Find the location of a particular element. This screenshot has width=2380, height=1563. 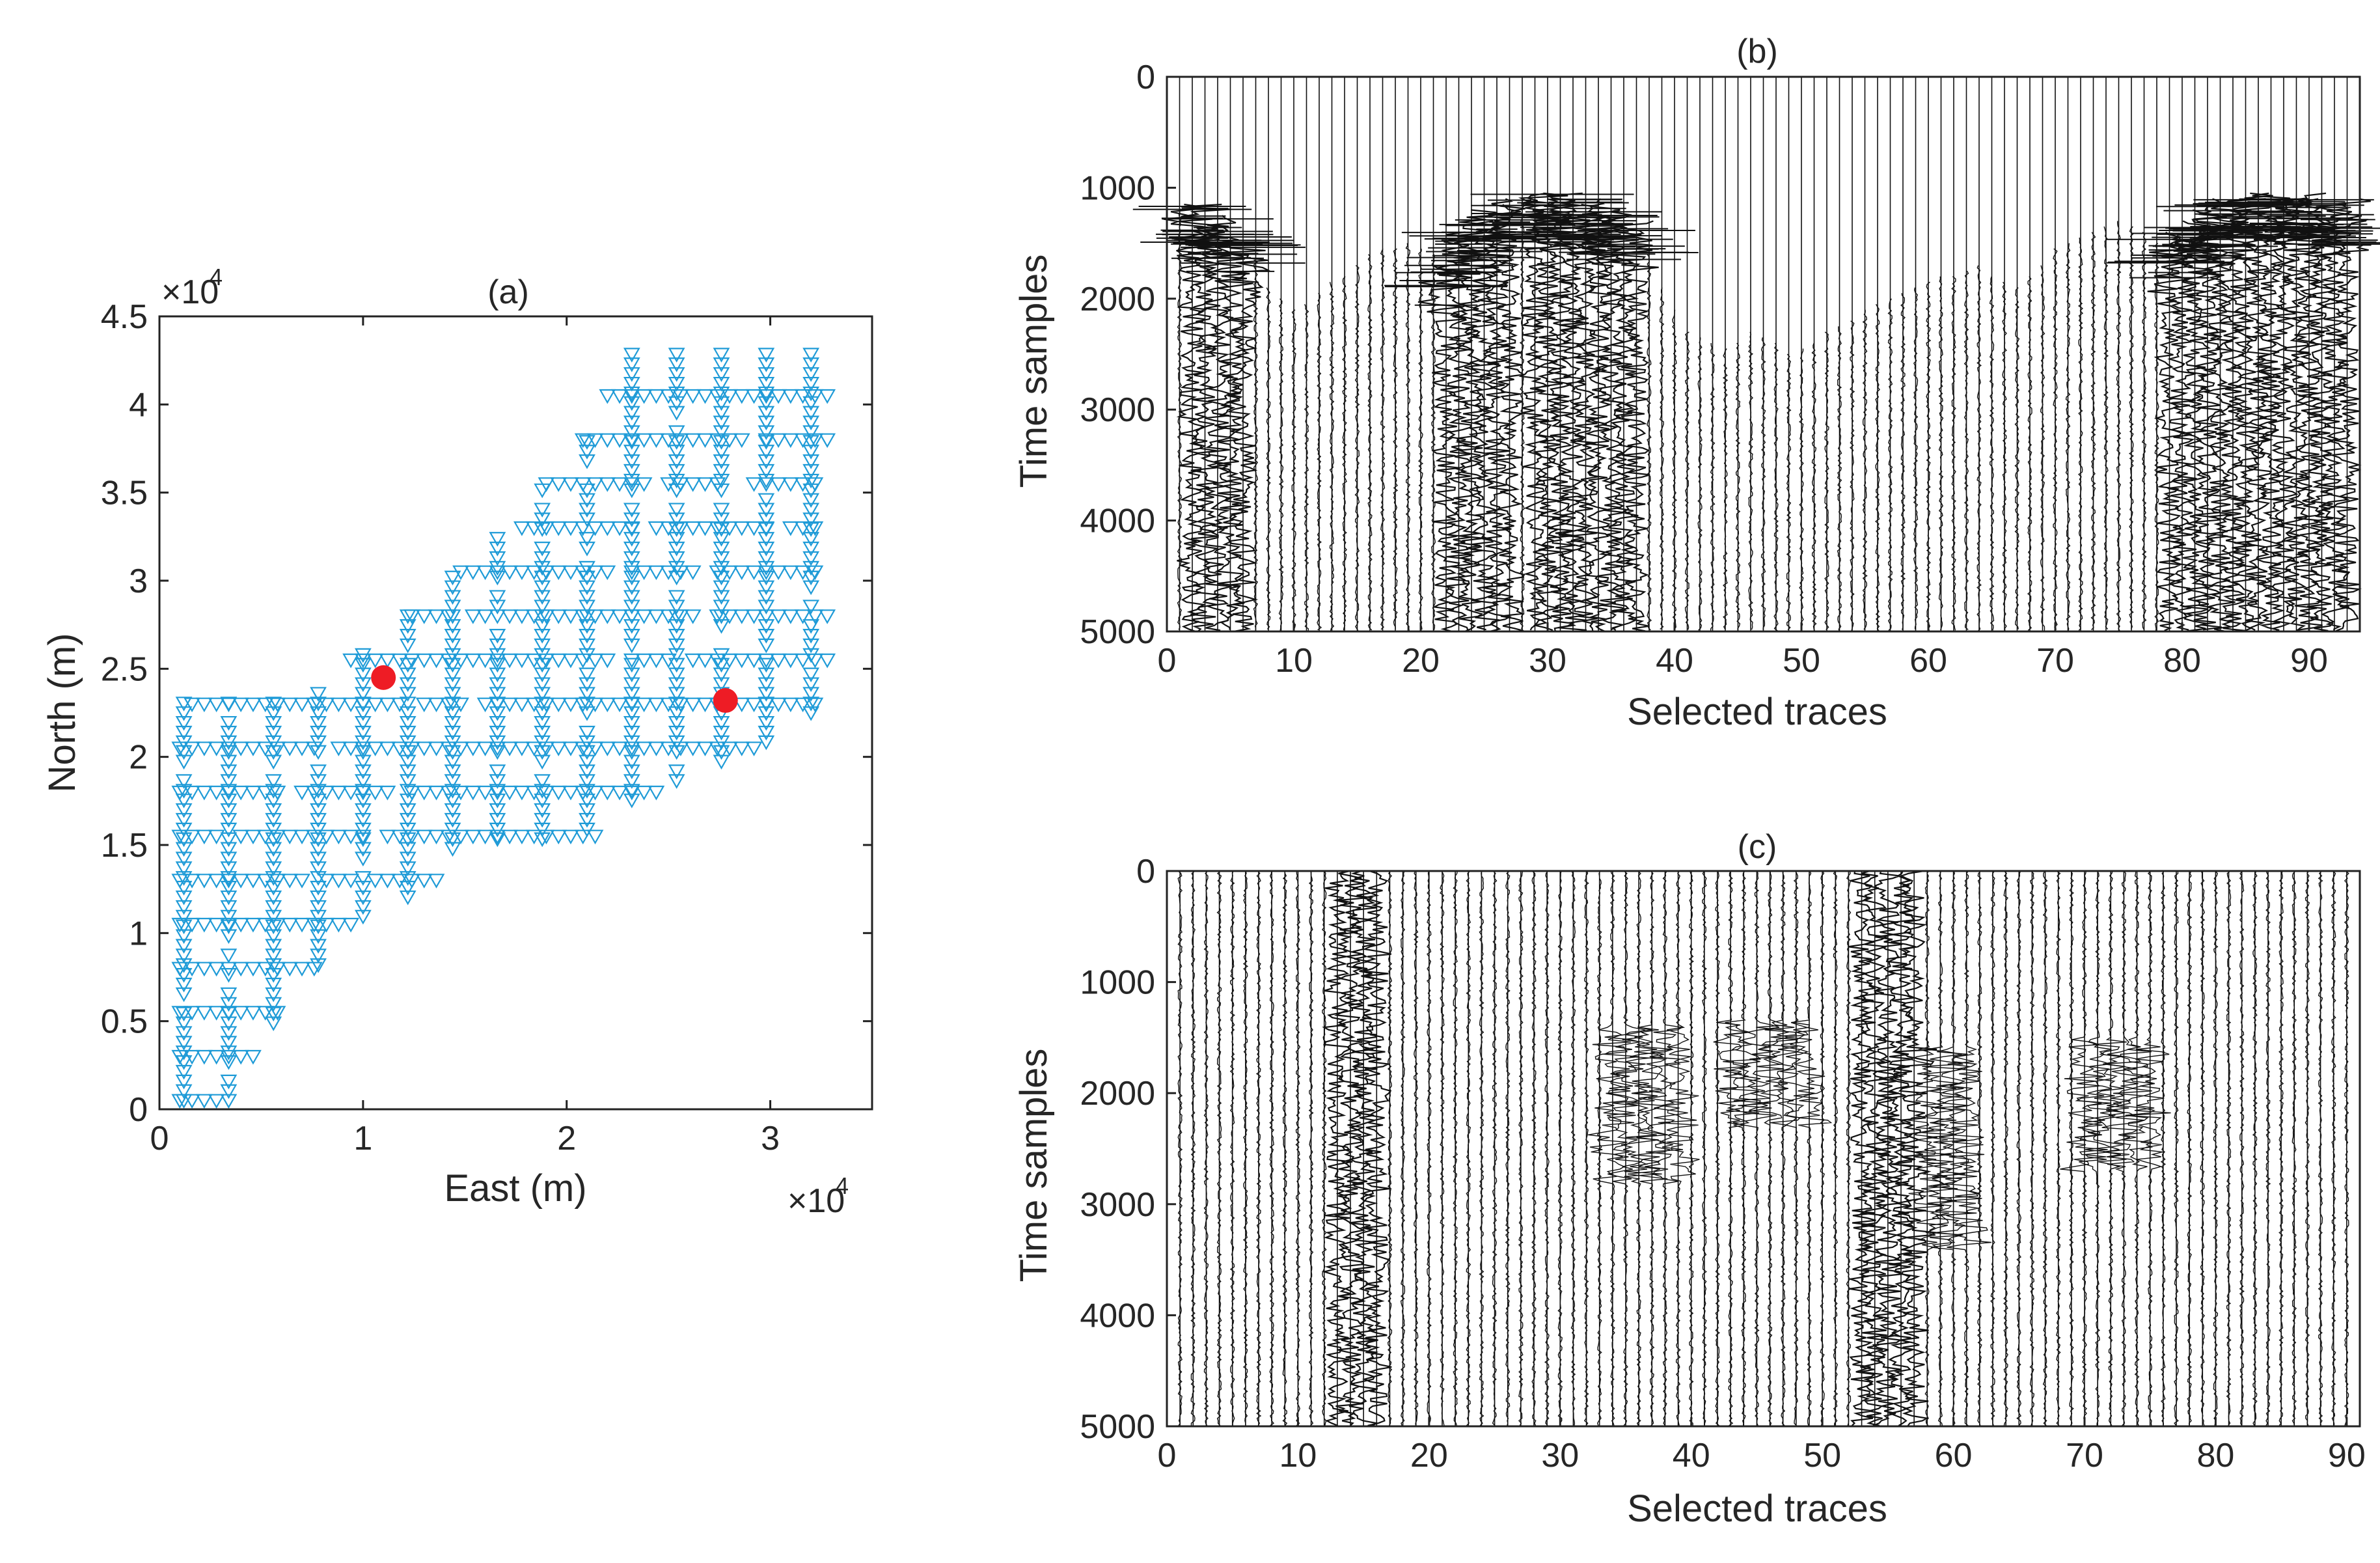

y-tick-label: 2.5 is located at coordinates (124, 669).